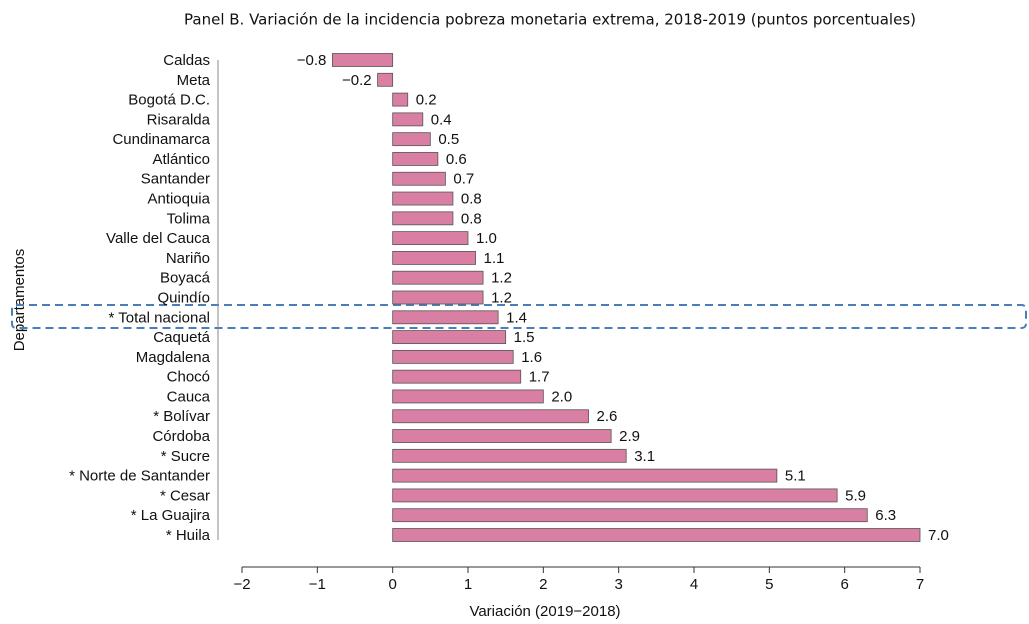  I want to click on value-label: 2.9, so click(629, 436).